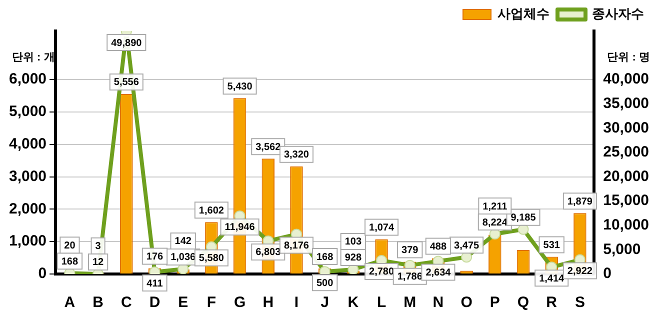 The width and height of the screenshot is (660, 330). Describe the element at coordinates (626, 127) in the screenshot. I see `y2-tick-label: 30,000` at that location.